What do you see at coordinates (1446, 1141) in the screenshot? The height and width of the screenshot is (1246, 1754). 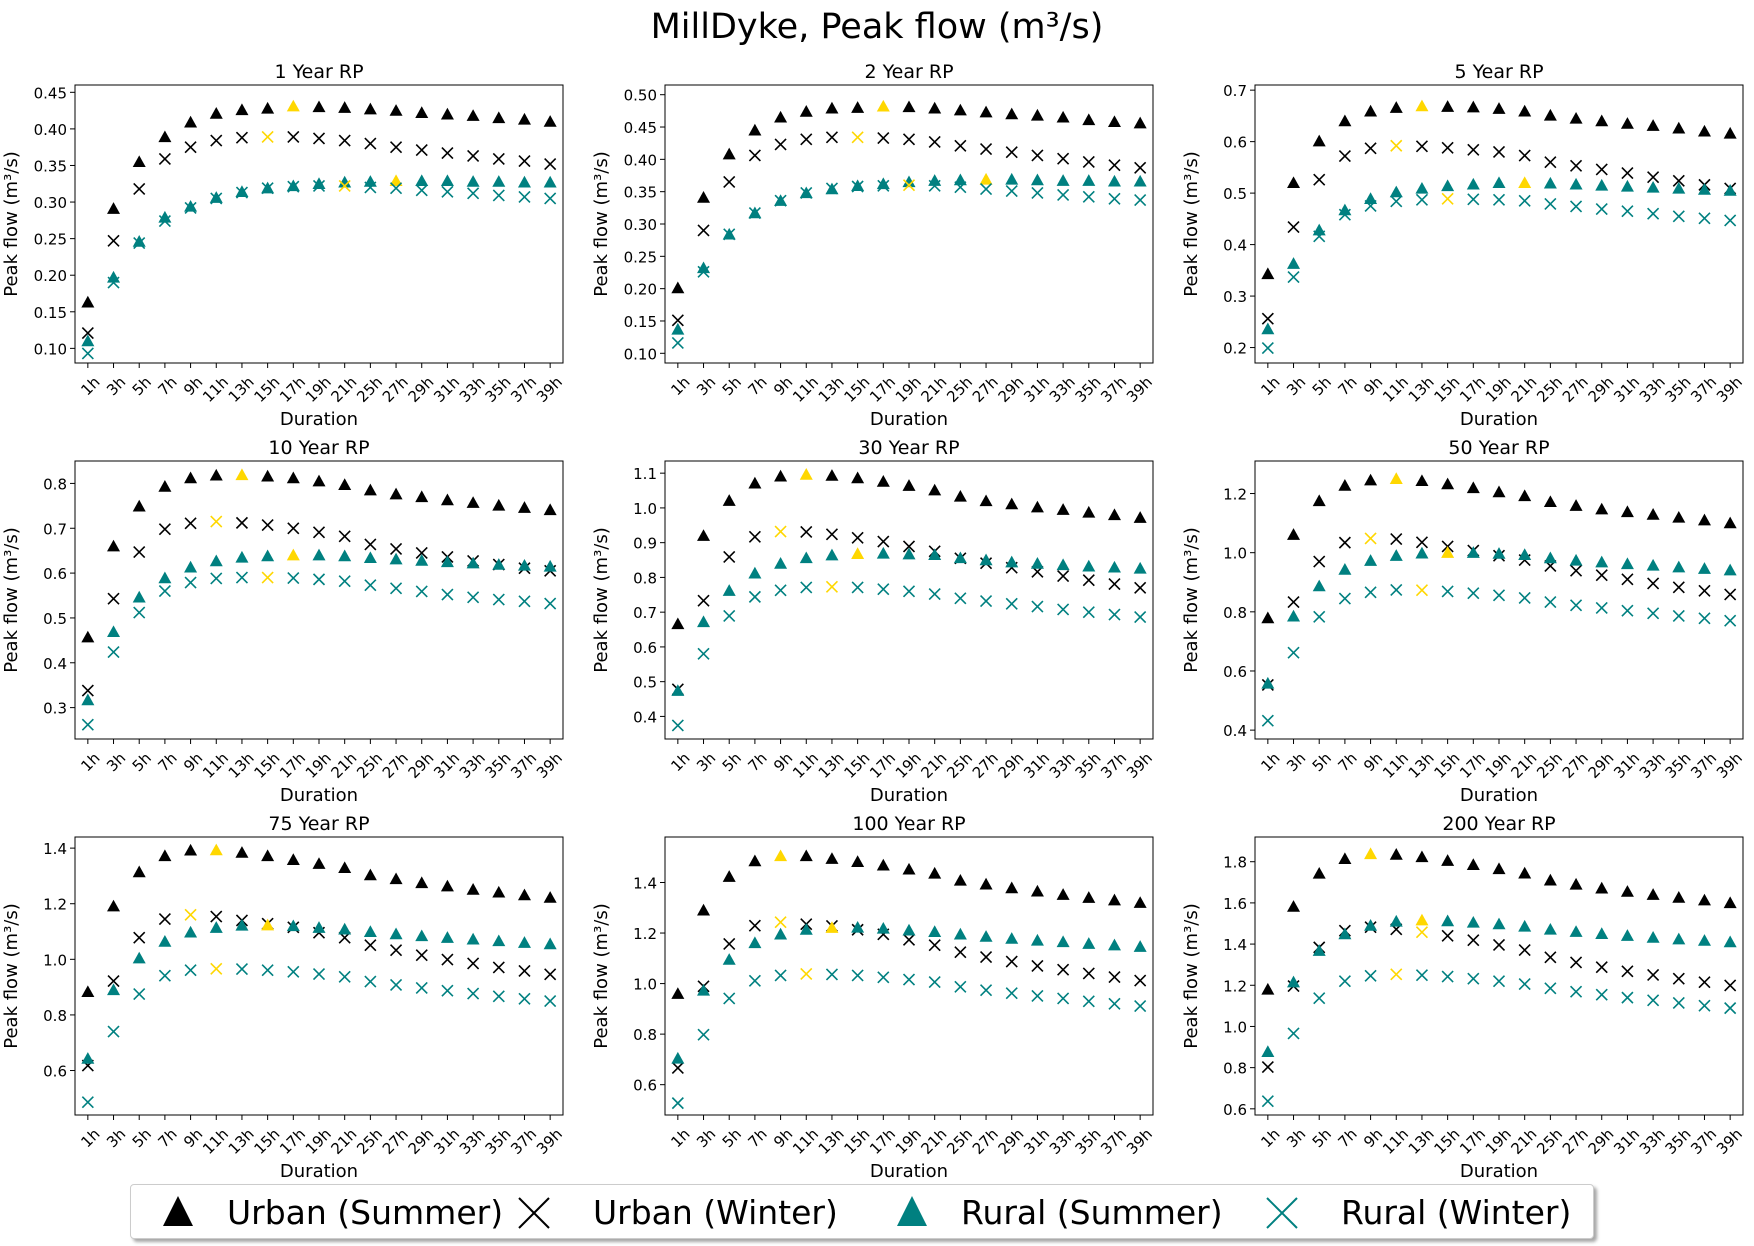 I see `x-tick-label: 15h` at bounding box center [1446, 1141].